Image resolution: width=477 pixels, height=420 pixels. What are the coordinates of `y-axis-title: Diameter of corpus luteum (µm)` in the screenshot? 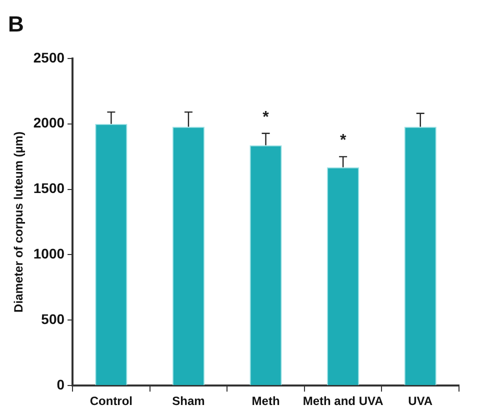 It's located at (19, 222).